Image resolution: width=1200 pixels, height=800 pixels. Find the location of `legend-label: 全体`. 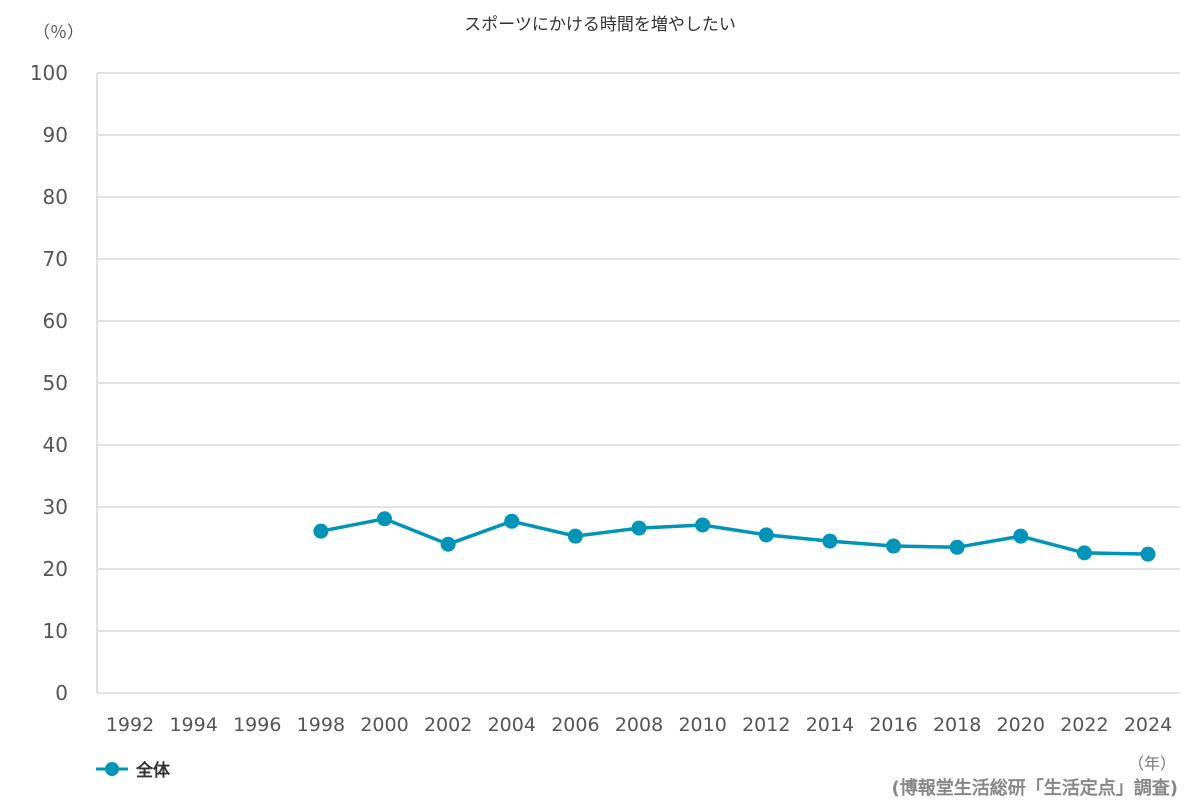

legend-label: 全体 is located at coordinates (153, 771).